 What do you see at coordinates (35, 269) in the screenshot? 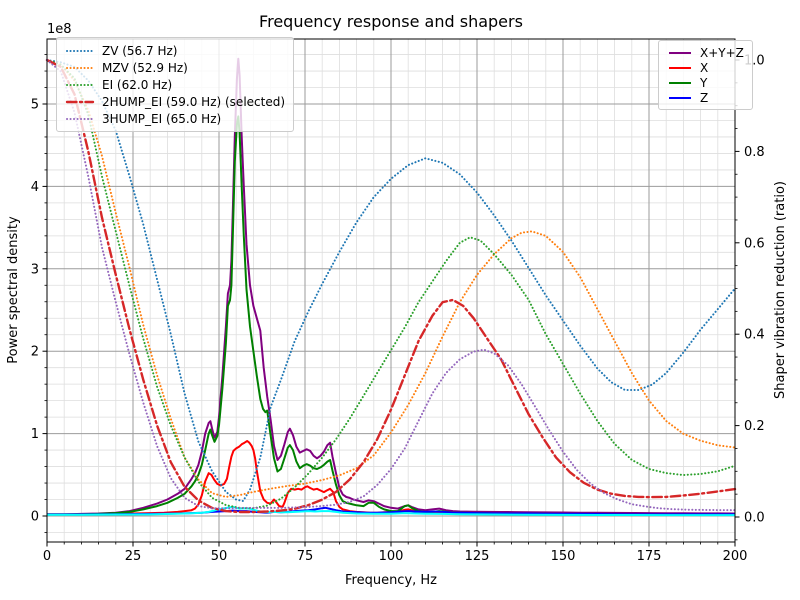
I see `y-left-tick-label: 3` at bounding box center [35, 269].